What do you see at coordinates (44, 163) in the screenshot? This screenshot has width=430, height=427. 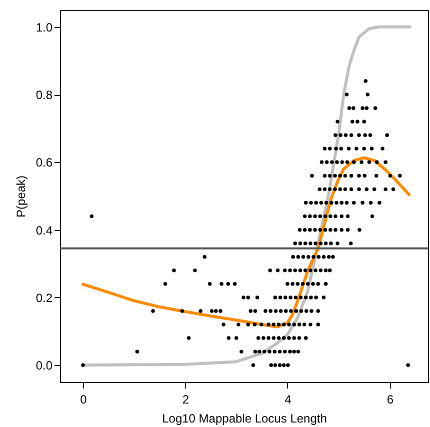 I see `y-tick-label: 0.6` at bounding box center [44, 163].